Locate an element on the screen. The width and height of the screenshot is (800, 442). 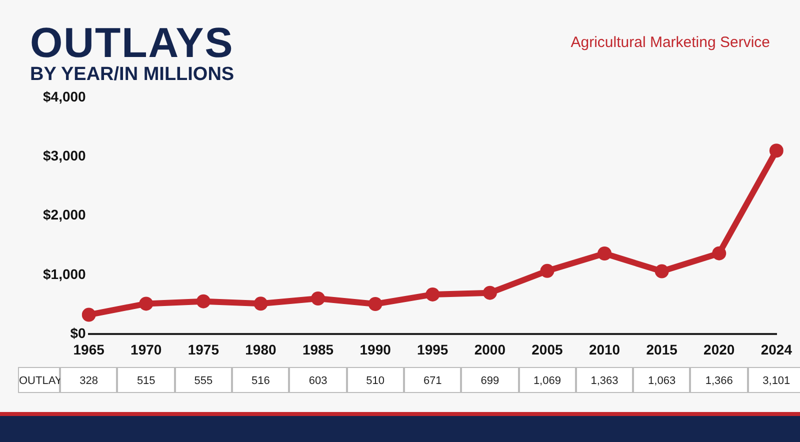
x-tick-label: 2010 is located at coordinates (604, 349).